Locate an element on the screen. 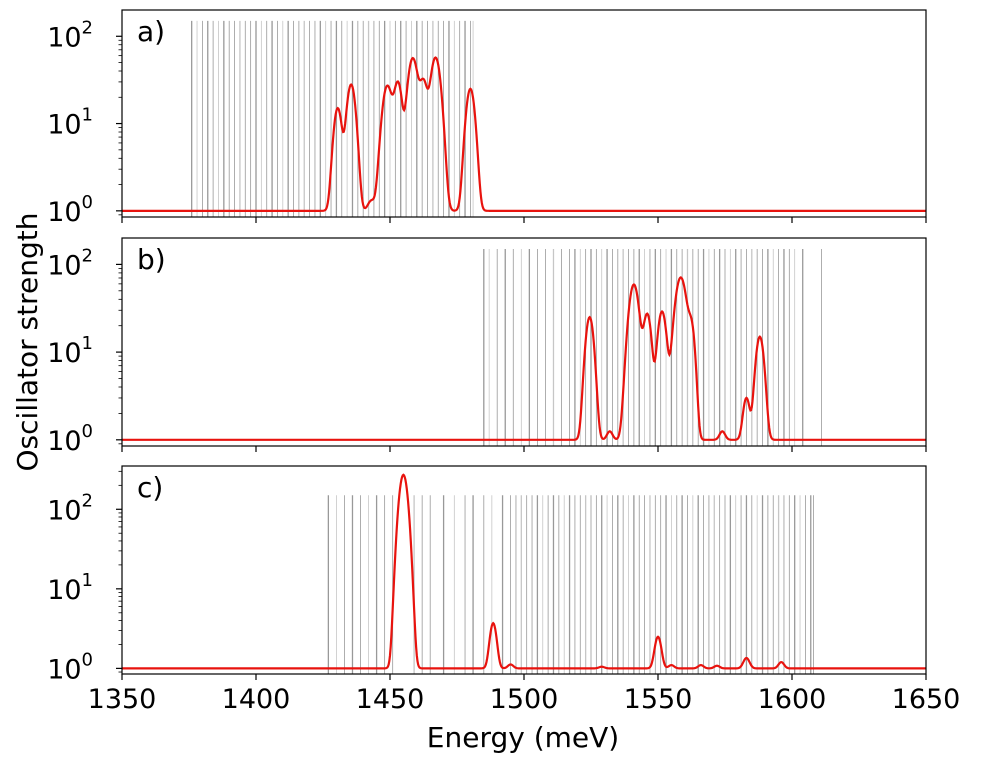 Image resolution: width=981 pixels, height=763 pixels. x-tick-label: 1350 is located at coordinates (122, 699).